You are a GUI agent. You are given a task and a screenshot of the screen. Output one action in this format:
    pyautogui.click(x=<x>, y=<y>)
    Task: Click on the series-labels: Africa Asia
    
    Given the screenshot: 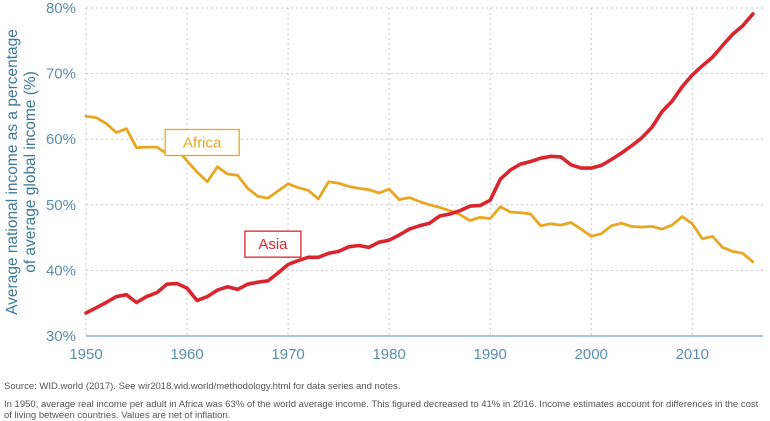 What is the action you would take?
    pyautogui.click(x=233, y=193)
    